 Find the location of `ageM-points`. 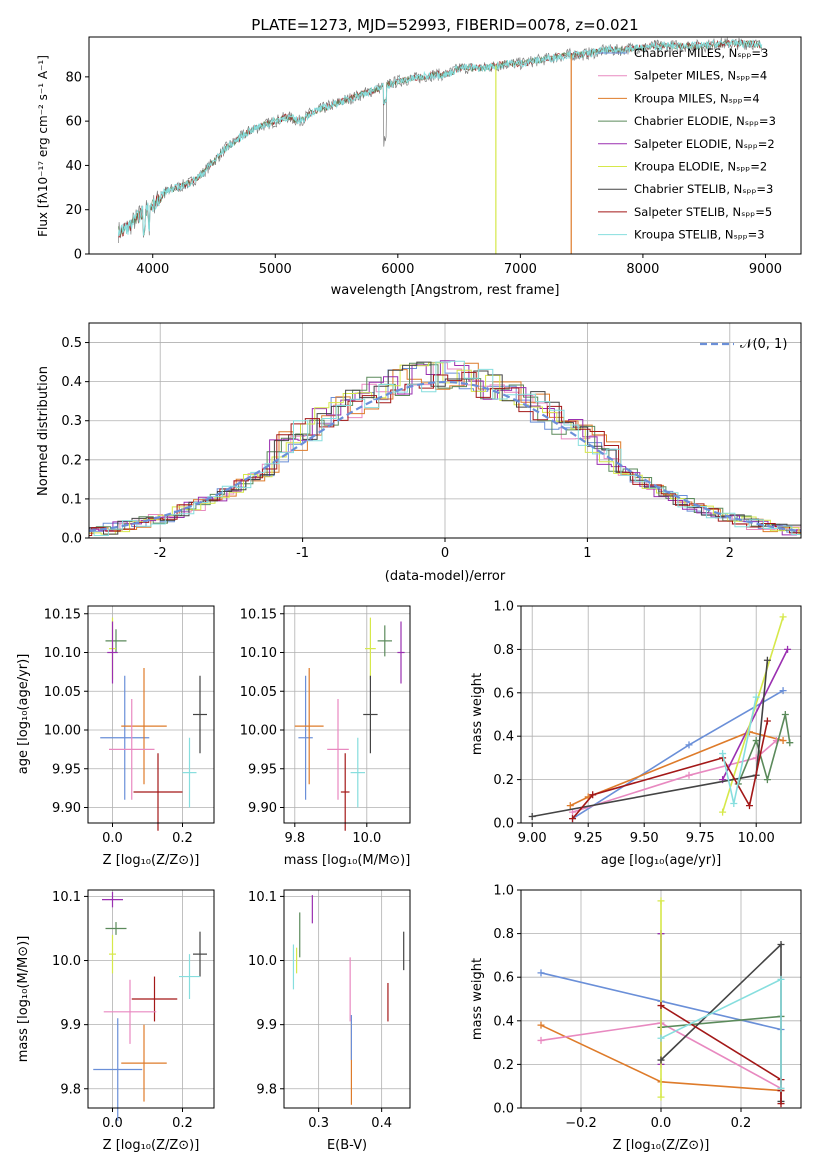

ageM-points is located at coordinates (349, 724).